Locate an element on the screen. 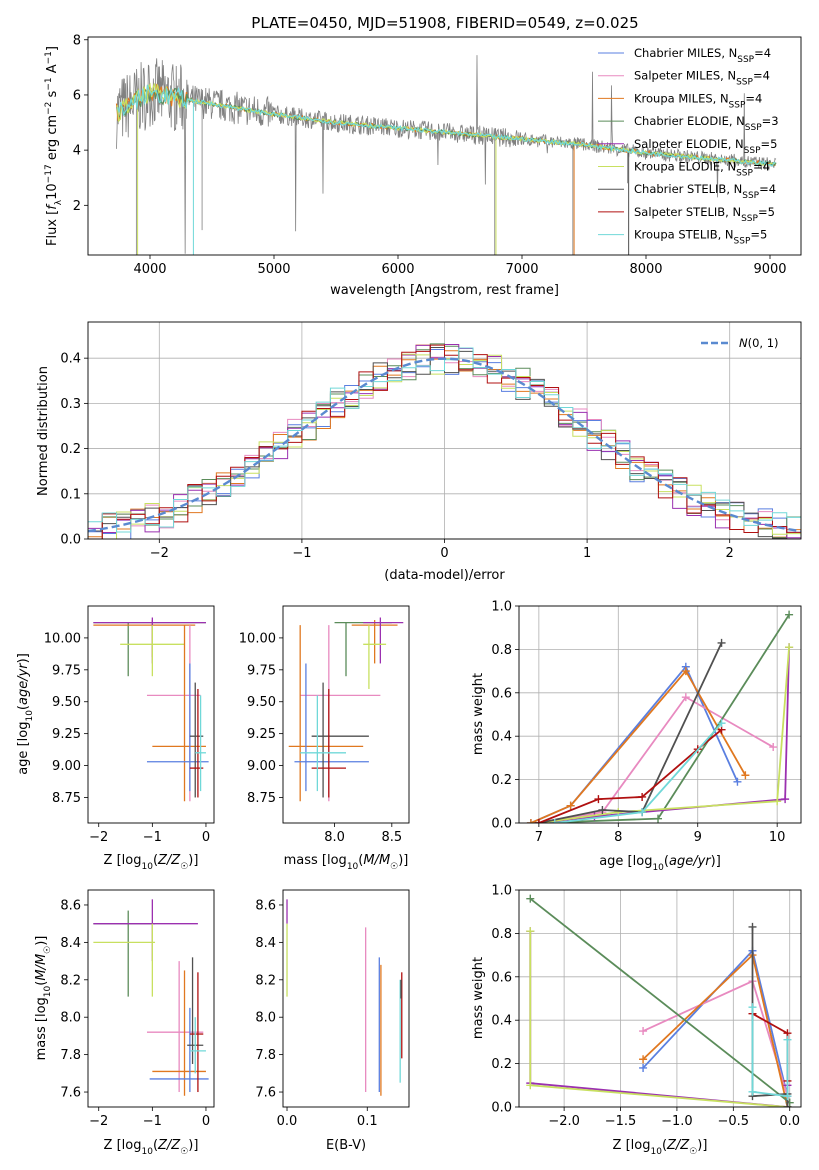  normal-curve is located at coordinates (444, 445).